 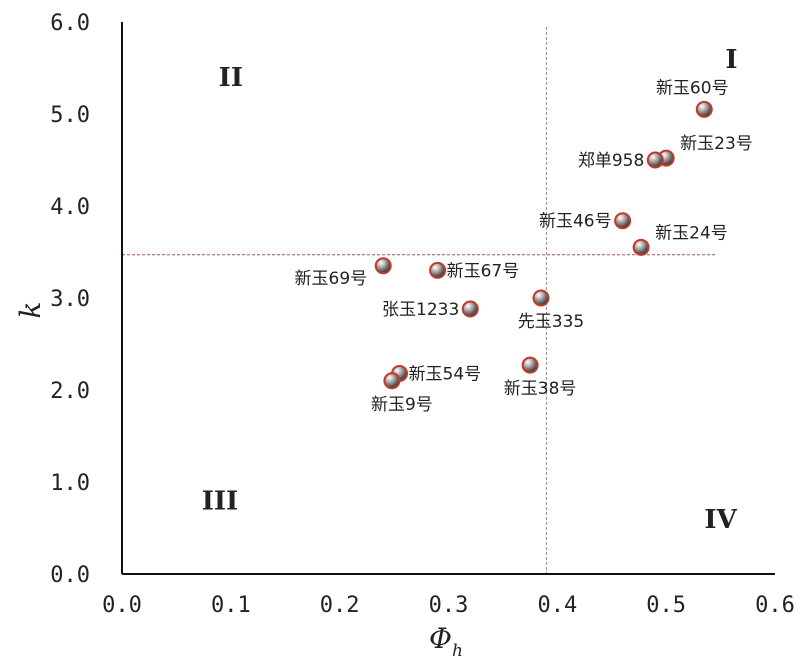 I want to click on x-tick-label: 0.1, so click(x=231, y=605).